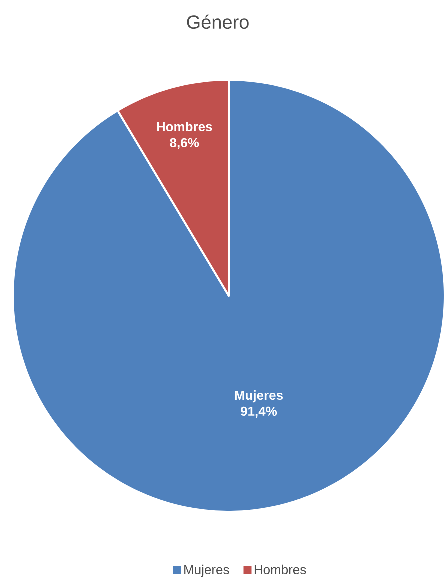 Image resolution: width=446 pixels, height=585 pixels. I want to click on slice-label: Mujeres, so click(259, 396).